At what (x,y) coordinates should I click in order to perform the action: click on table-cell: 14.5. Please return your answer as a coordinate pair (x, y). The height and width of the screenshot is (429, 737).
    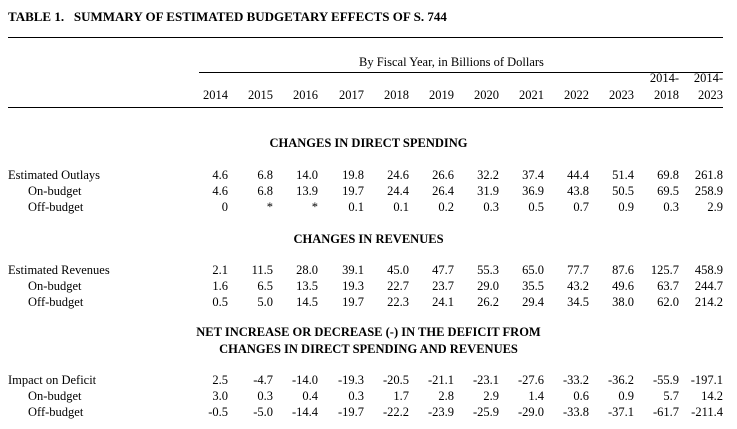
    Looking at the image, I should click on (307, 302).